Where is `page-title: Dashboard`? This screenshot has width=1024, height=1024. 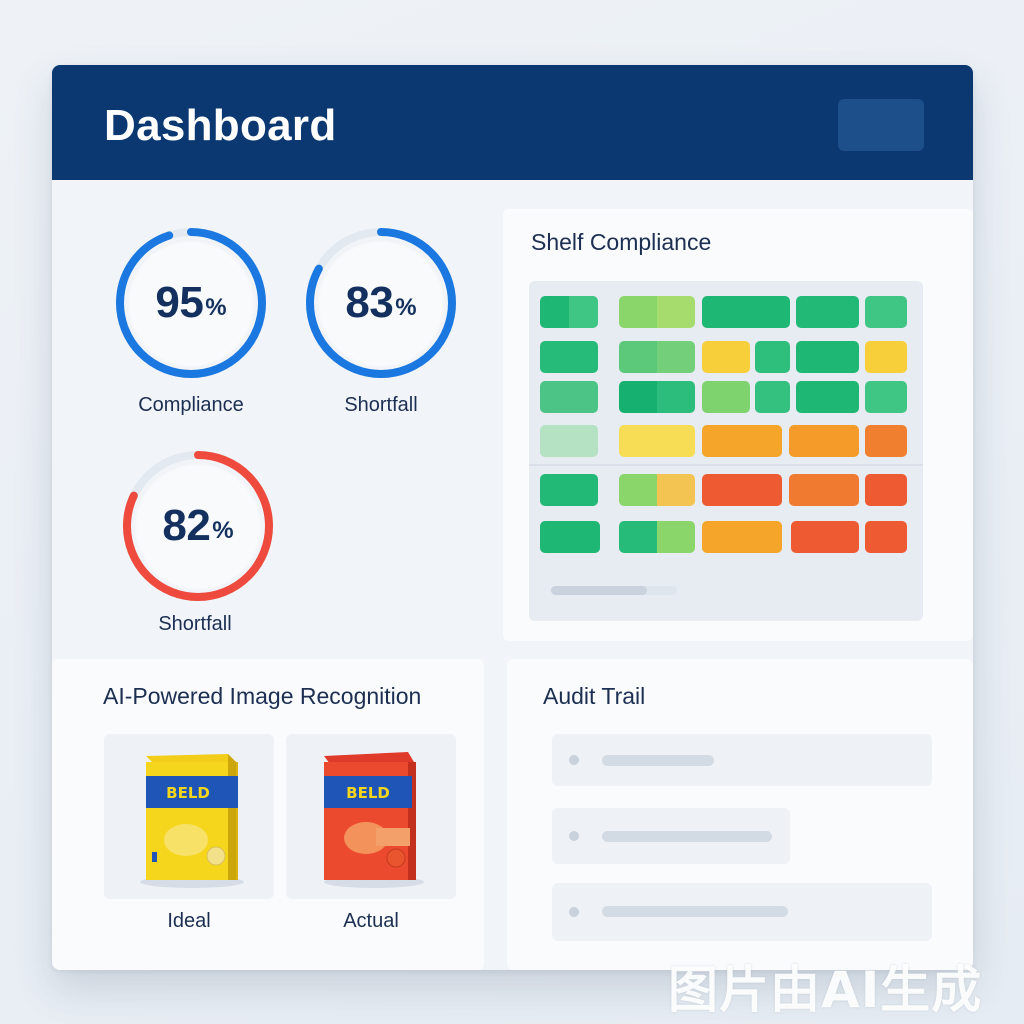 page-title: Dashboard is located at coordinates (220, 125).